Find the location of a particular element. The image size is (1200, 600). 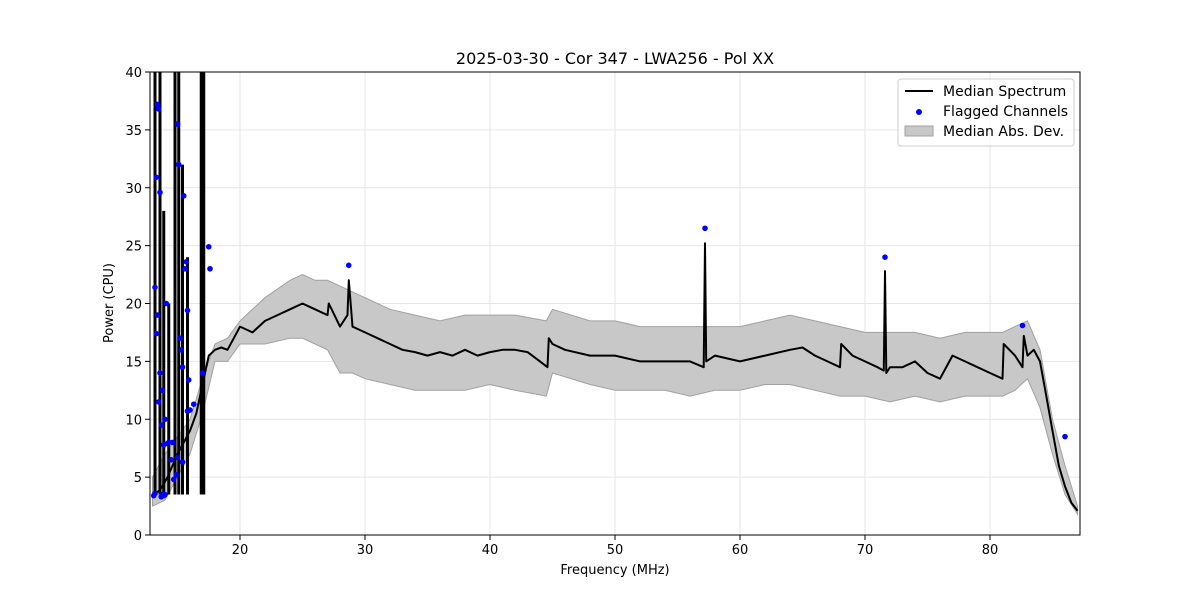

x-tick-label: 70 is located at coordinates (865, 550).